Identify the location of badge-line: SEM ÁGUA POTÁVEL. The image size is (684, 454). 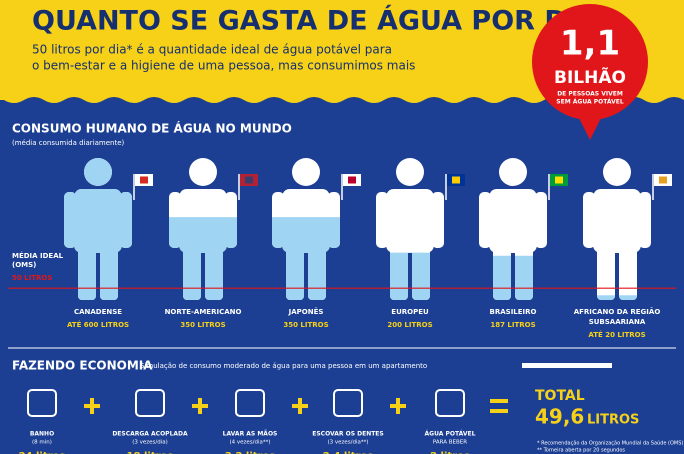
(590, 102).